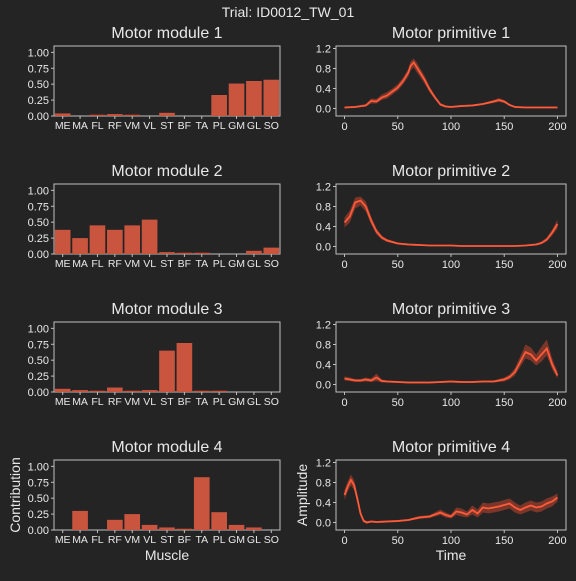 The image size is (576, 581). What do you see at coordinates (63, 540) in the screenshot?
I see `x-tick-label: ME` at bounding box center [63, 540].